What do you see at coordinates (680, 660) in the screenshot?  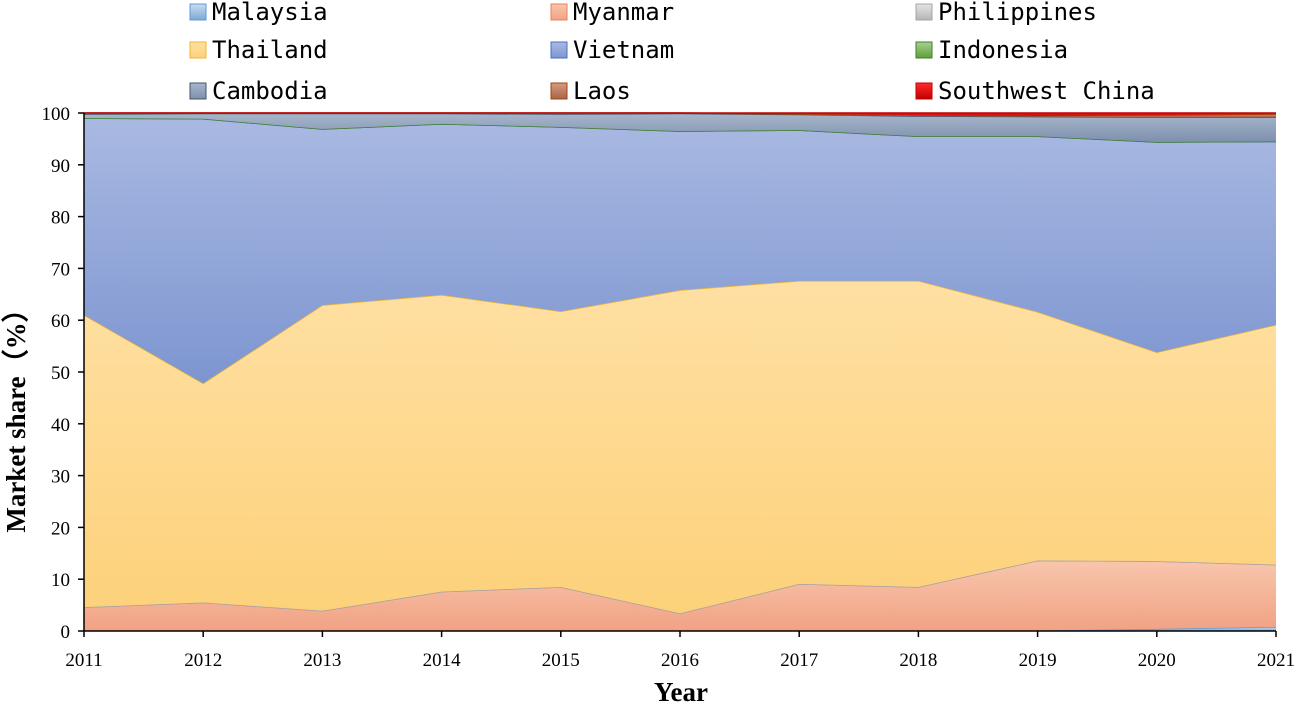 I see `x-tick-label: 2016` at bounding box center [680, 660].